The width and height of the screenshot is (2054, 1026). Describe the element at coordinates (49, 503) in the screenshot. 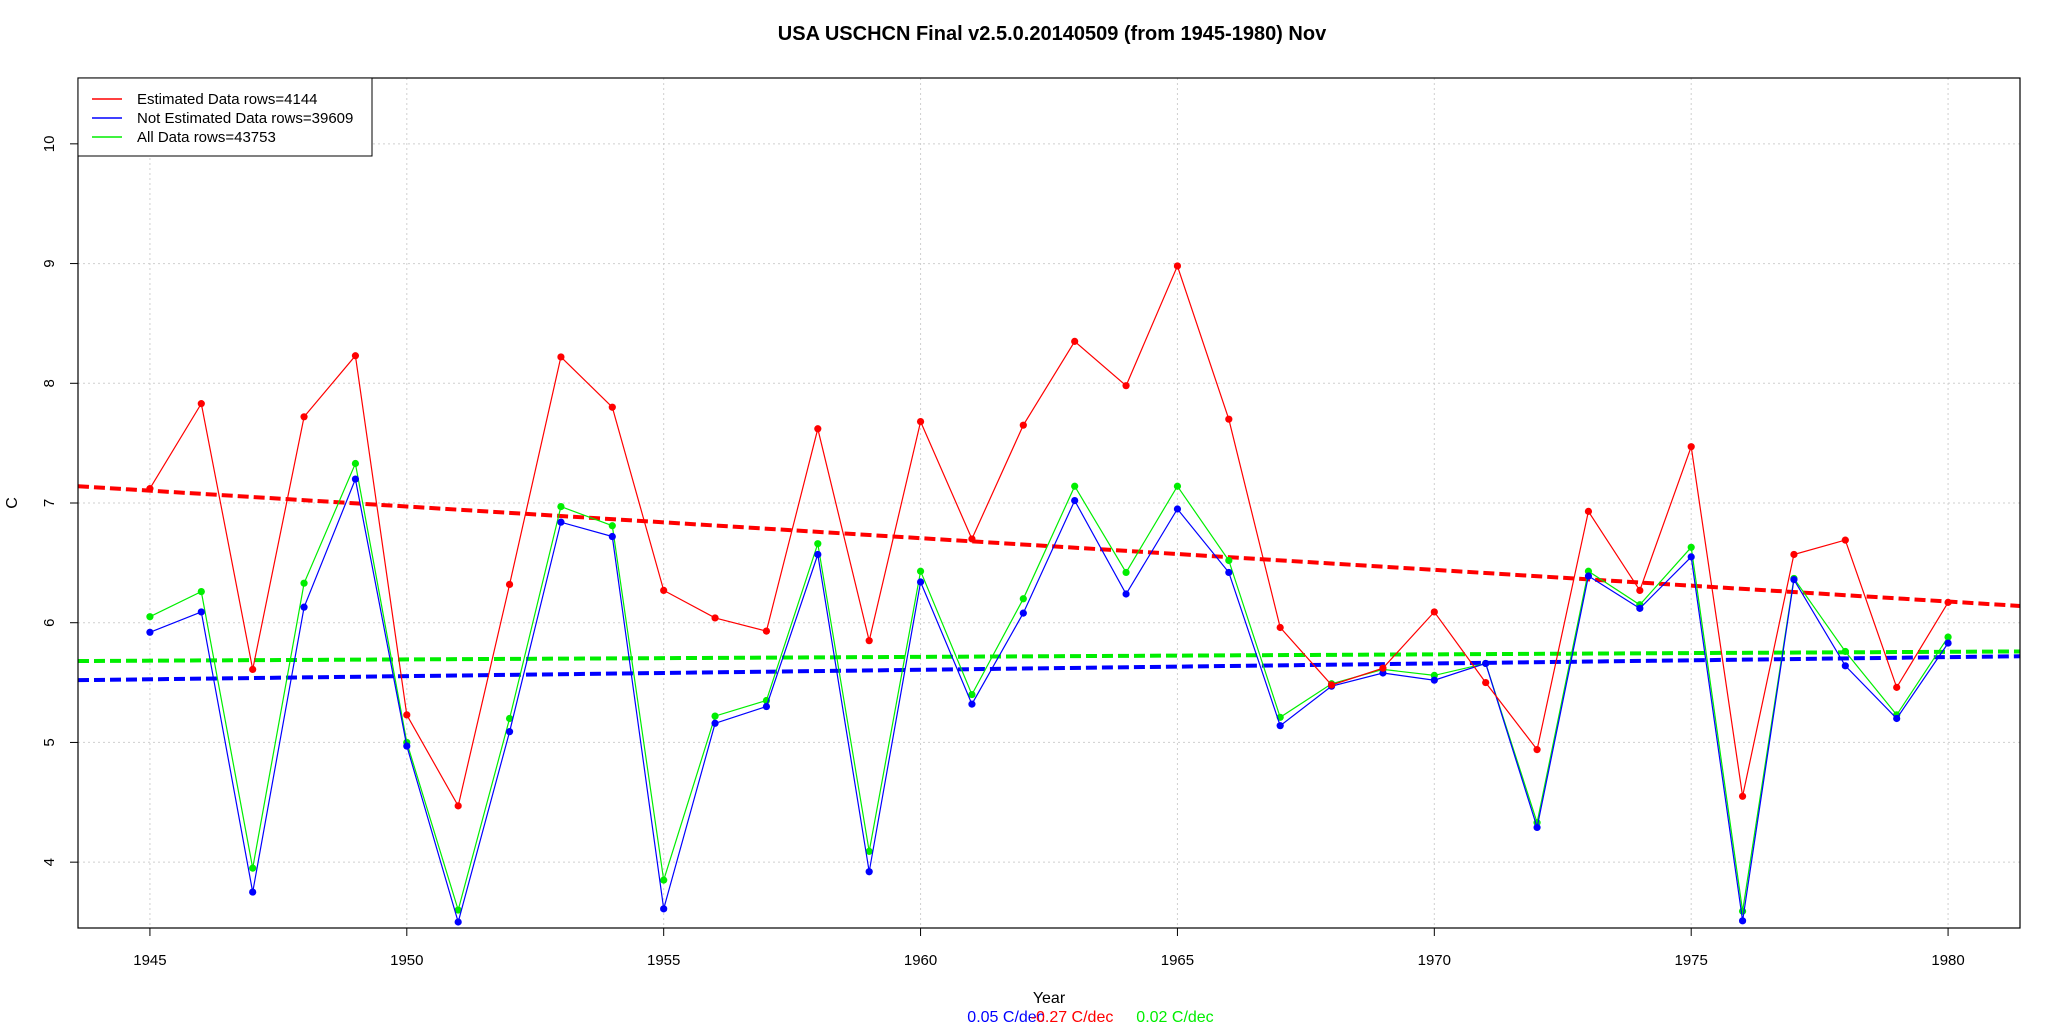

I see `y-tick-label: 7` at that location.